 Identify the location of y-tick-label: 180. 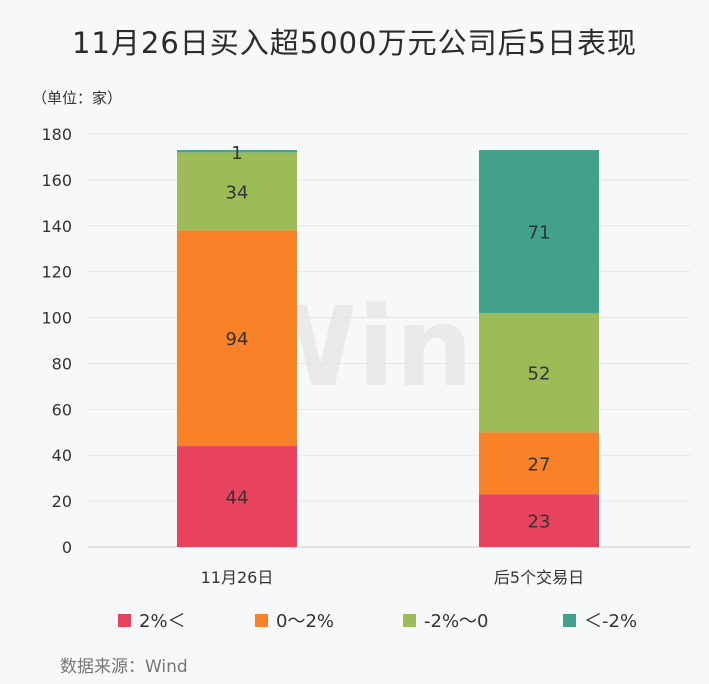
(56, 134).